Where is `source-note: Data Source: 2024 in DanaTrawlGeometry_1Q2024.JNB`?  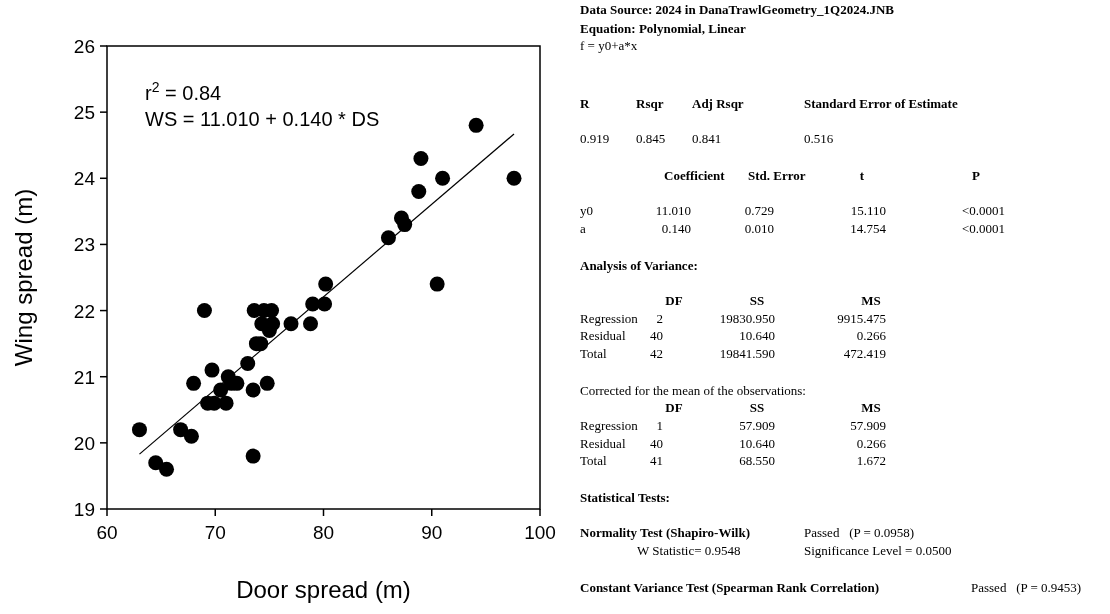 source-note: Data Source: 2024 in DanaTrawlGeometry_1Q2024.JNB is located at coordinates (737, 9).